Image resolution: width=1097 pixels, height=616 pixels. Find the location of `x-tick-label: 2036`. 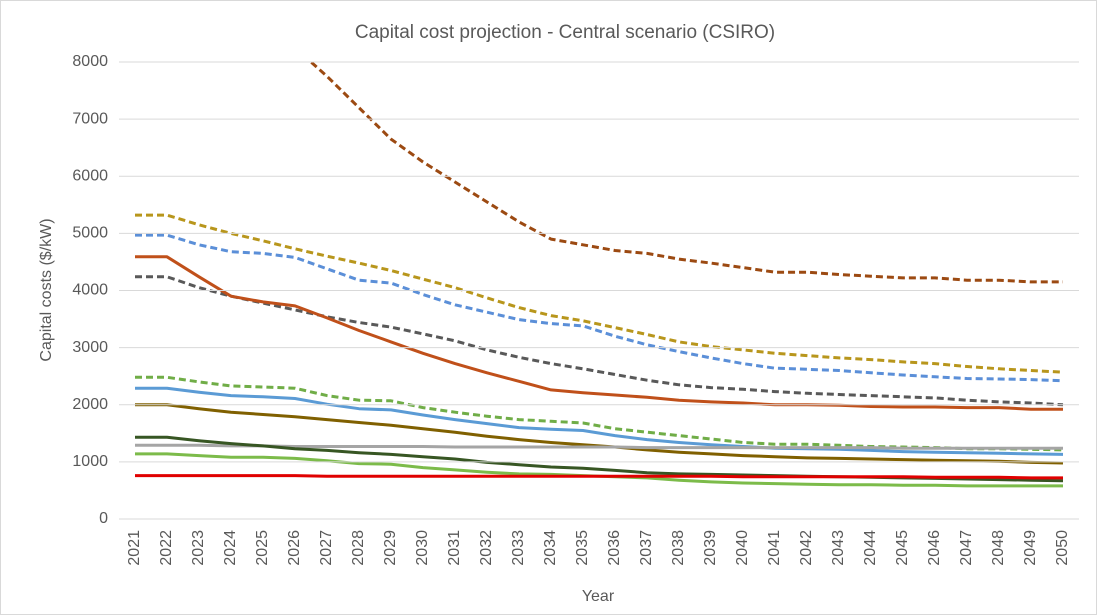

x-tick-label: 2036 is located at coordinates (614, 548).